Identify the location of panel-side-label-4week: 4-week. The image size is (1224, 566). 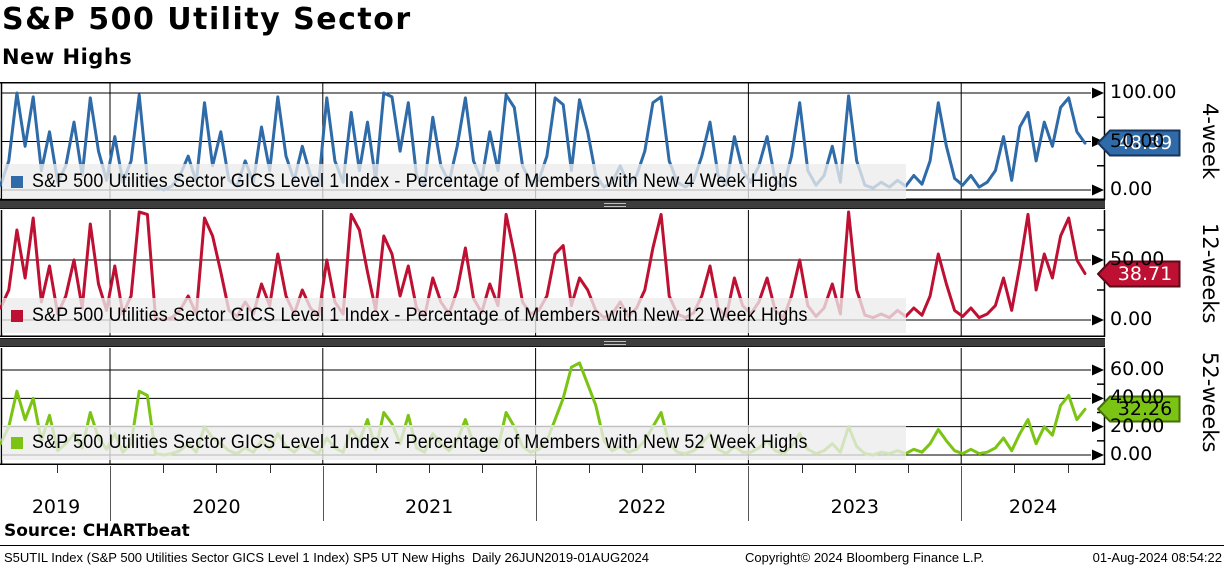
(1210, 141).